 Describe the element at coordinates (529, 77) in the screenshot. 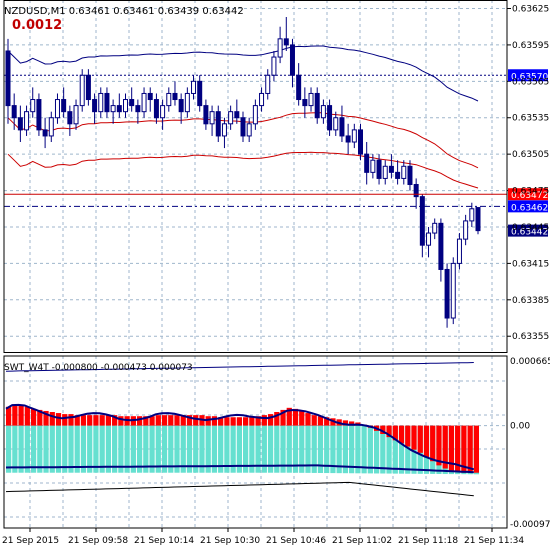

I see `price-tag: 0.63570` at that location.